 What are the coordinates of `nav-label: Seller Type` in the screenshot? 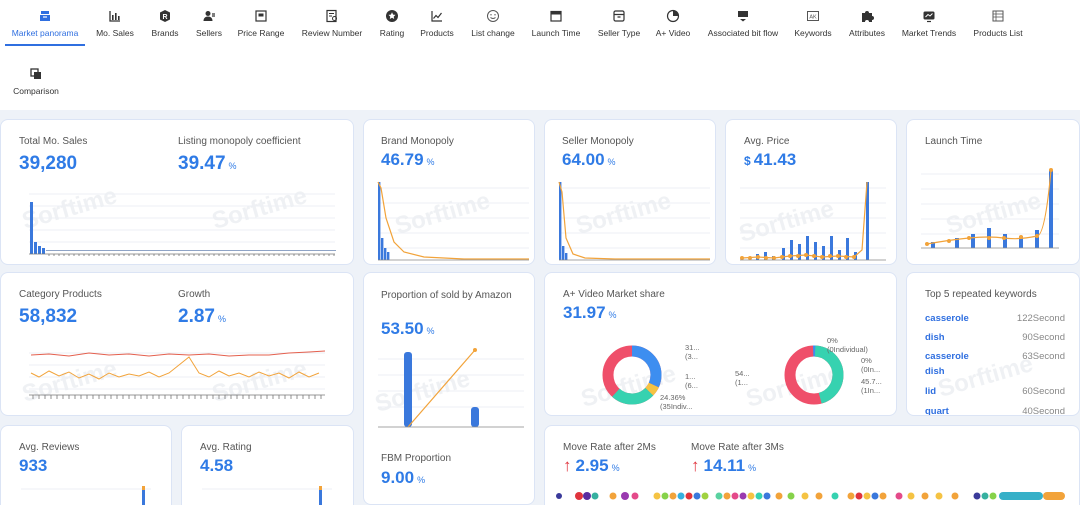 It's located at (619, 33).